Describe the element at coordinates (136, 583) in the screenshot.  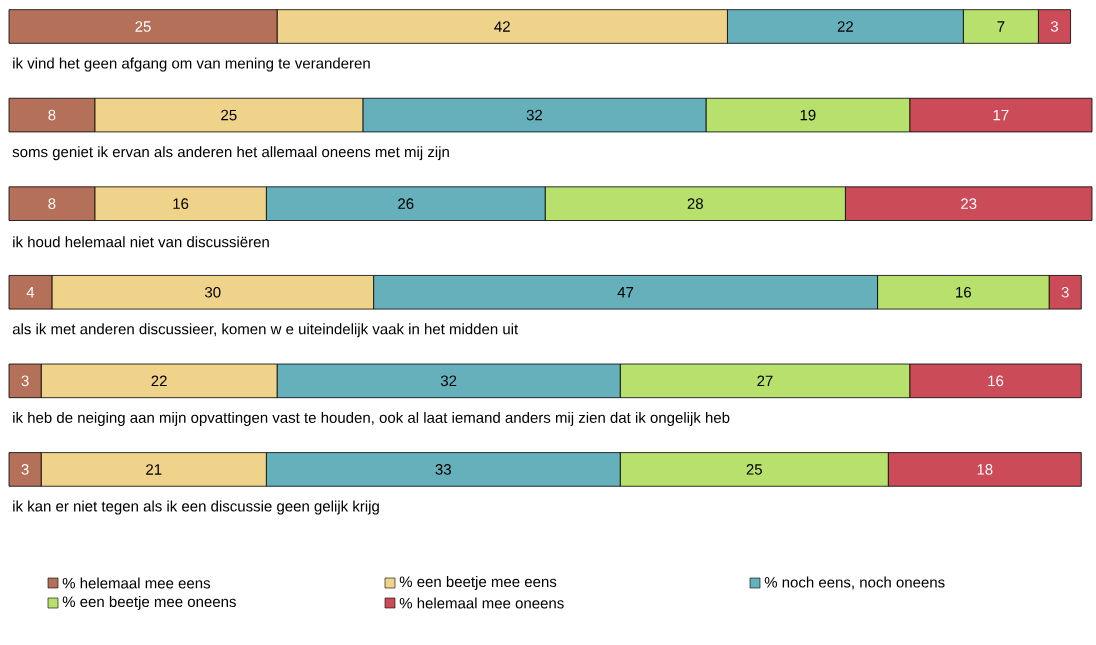
I see `legend-label: % helemaal mee eens` at that location.